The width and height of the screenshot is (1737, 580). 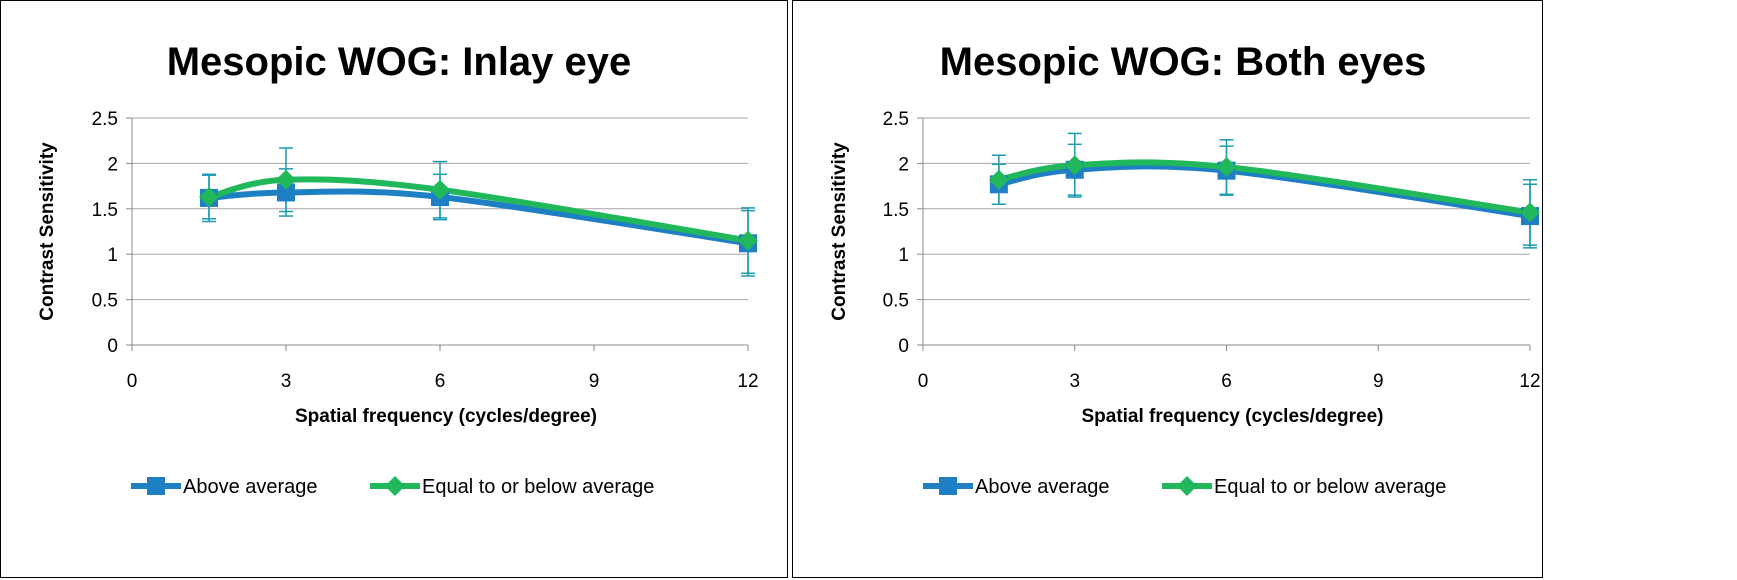 What do you see at coordinates (399, 62) in the screenshot?
I see `chart-title: Mesopic WOG: Inlay eye` at bounding box center [399, 62].